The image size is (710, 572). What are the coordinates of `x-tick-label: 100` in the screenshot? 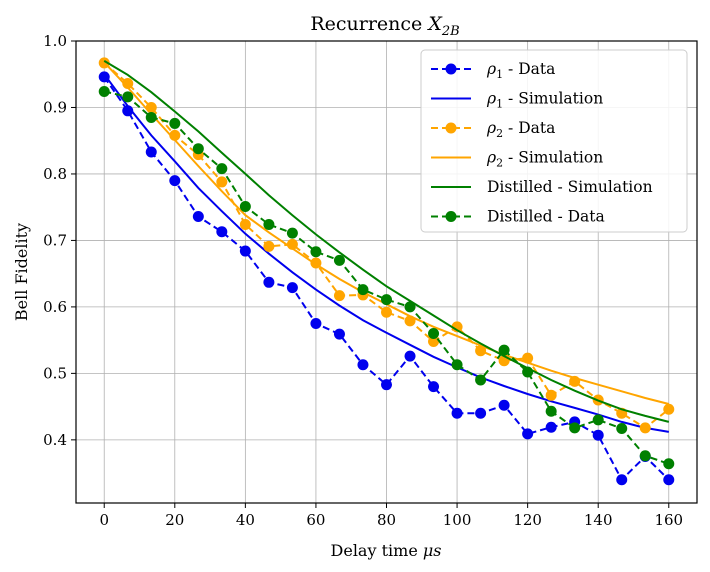 It's located at (457, 520).